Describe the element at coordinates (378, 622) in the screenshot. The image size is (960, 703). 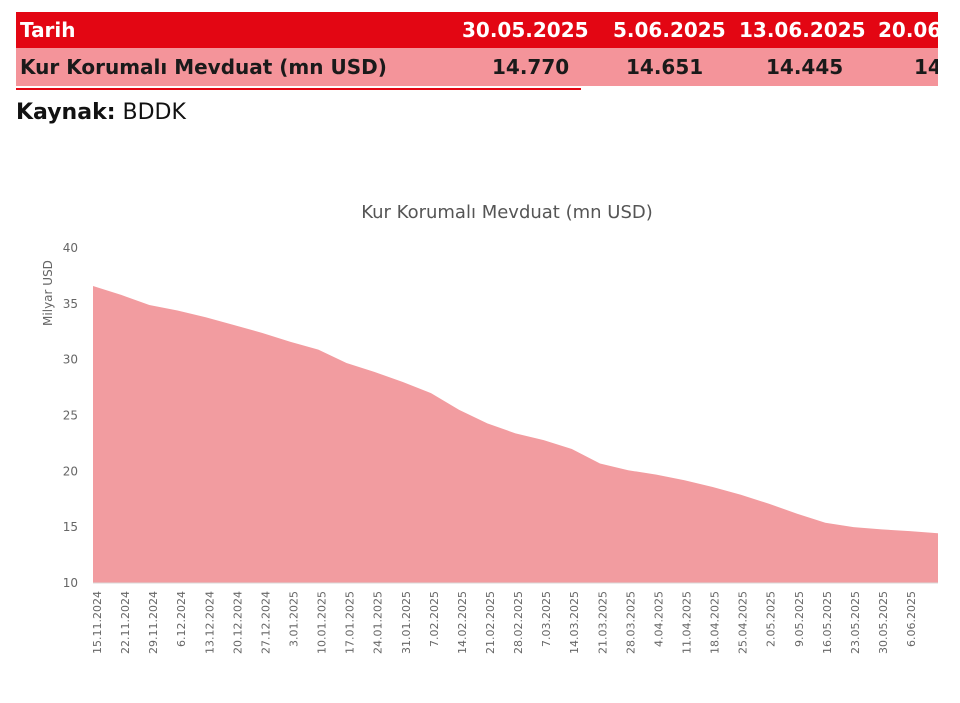
I see `x-tick-label: 24.01.2025` at that location.